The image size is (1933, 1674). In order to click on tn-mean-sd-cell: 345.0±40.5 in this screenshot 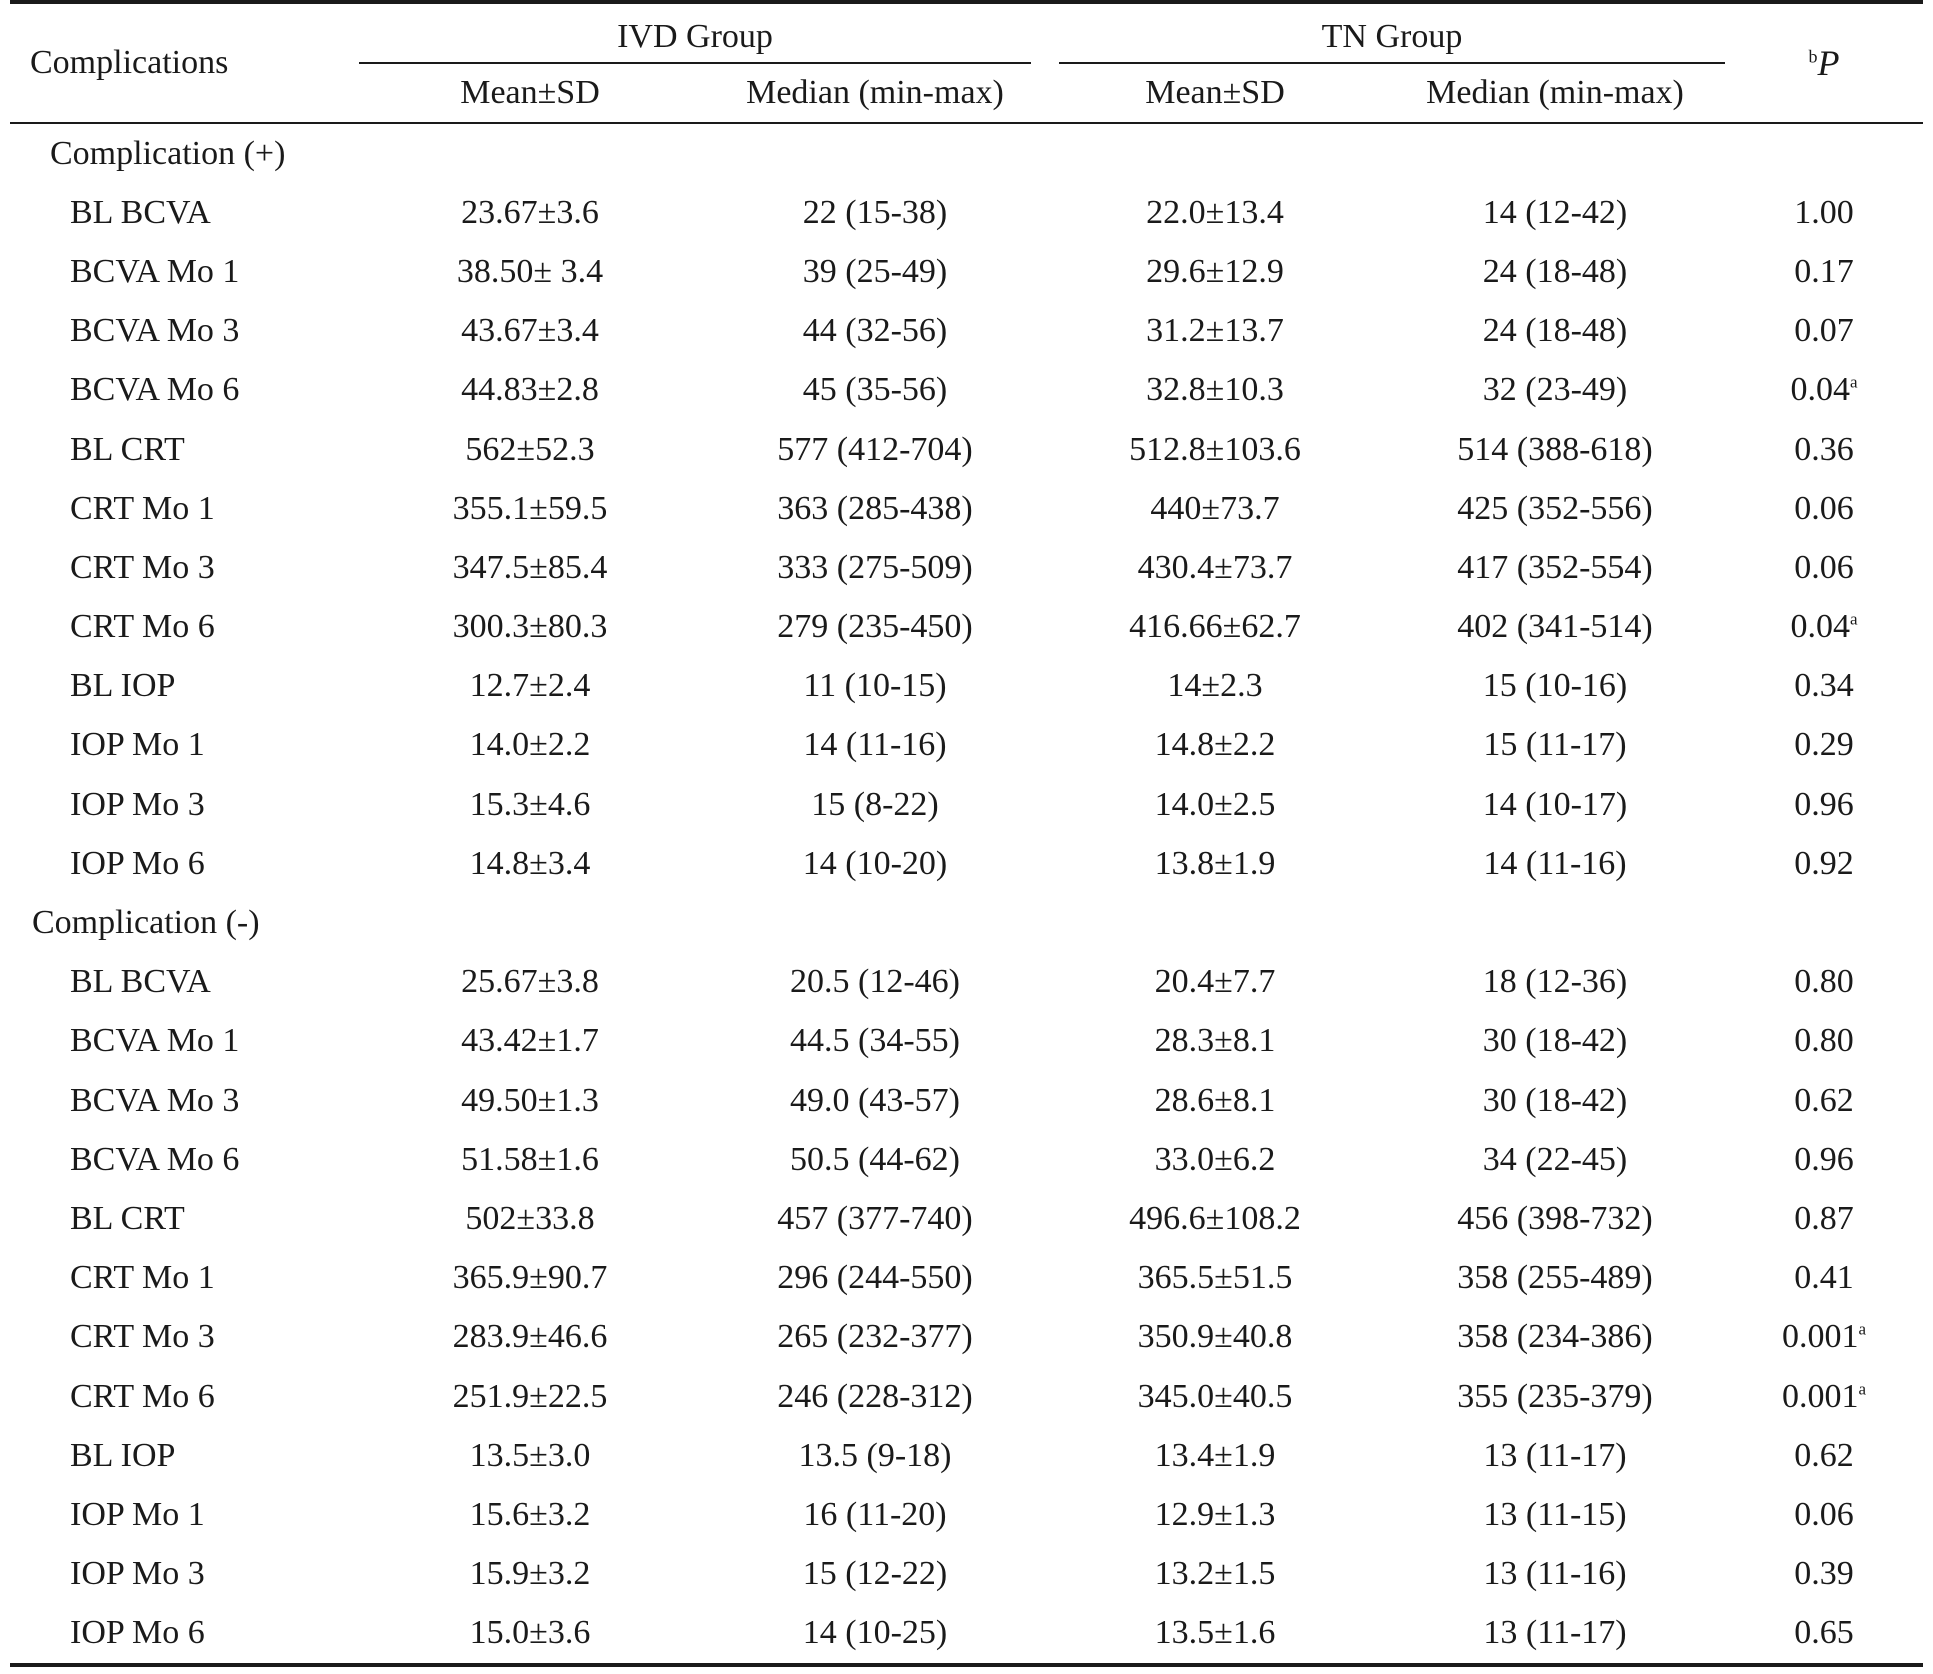, I will do `click(1215, 1396)`.